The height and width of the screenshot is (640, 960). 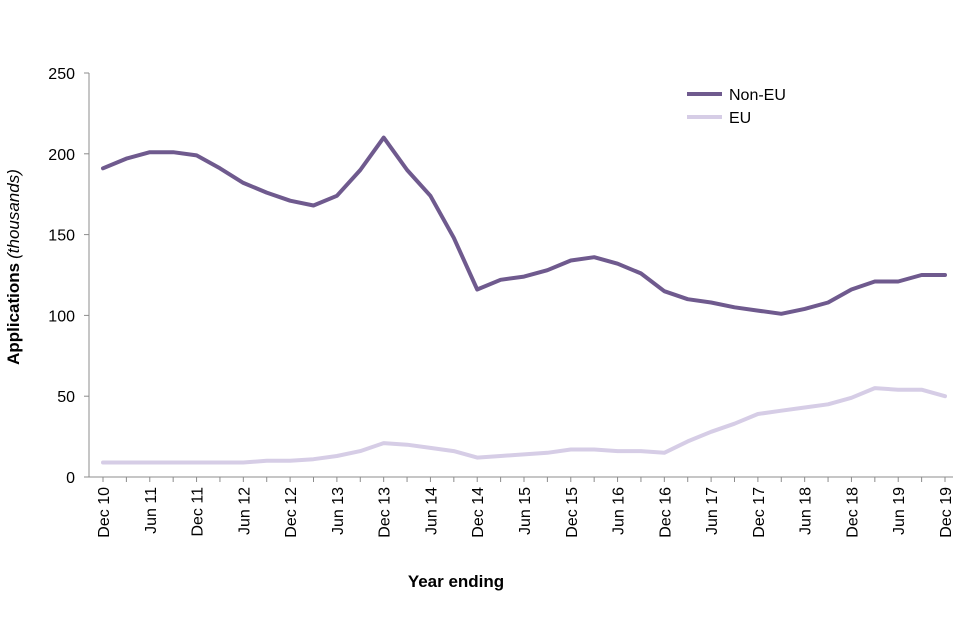 I want to click on x-tick-label: Jun 11, so click(x=151, y=510).